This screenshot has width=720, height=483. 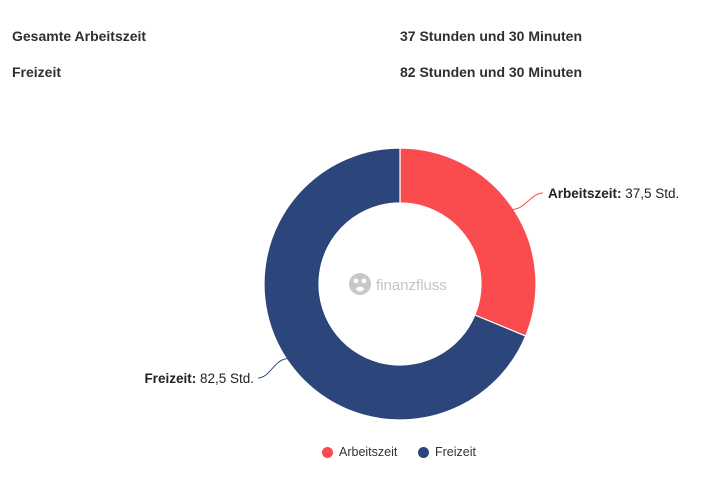 What do you see at coordinates (360, 284) in the screenshot?
I see `watermark-logo-icon` at bounding box center [360, 284].